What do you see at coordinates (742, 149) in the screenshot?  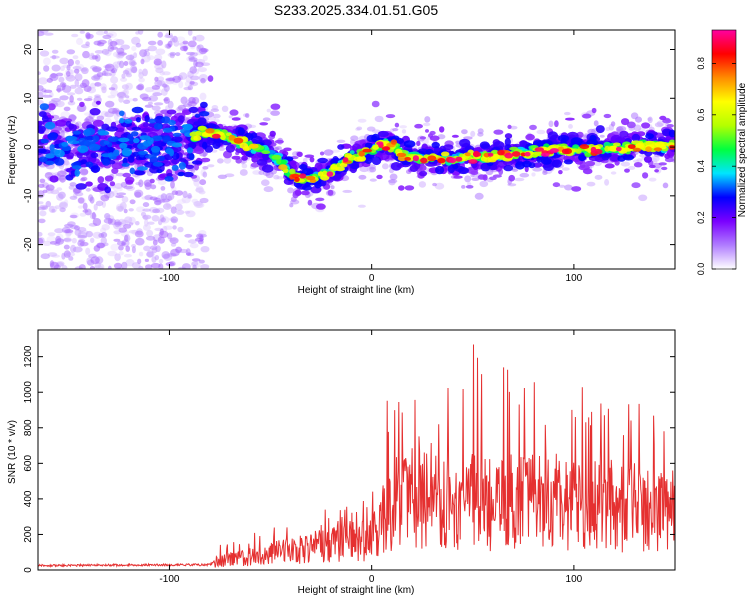 I see `colorbar-label: Normalized spectral amplitude` at bounding box center [742, 149].